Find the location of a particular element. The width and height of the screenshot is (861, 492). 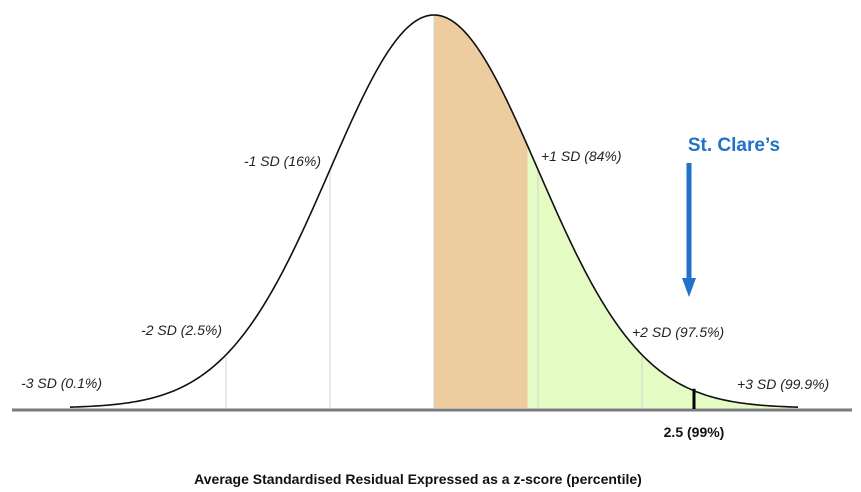

sd-label: +2 SD (97.5%) is located at coordinates (678, 332).